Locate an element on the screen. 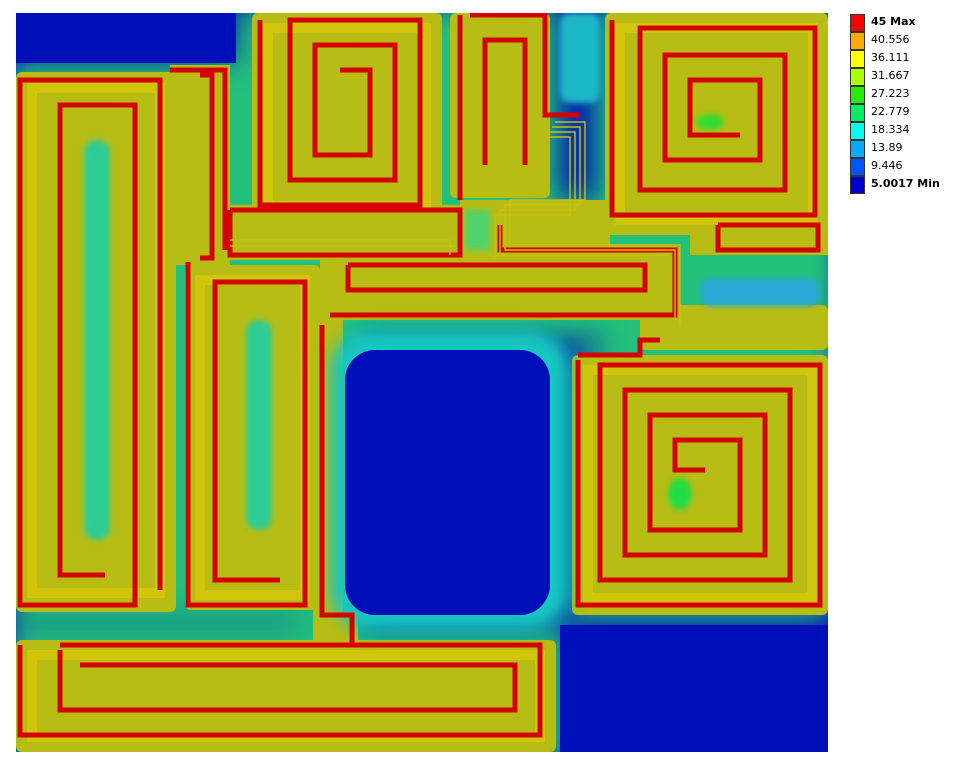 The image size is (953, 769). legend-label: 9.446 is located at coordinates (887, 165).